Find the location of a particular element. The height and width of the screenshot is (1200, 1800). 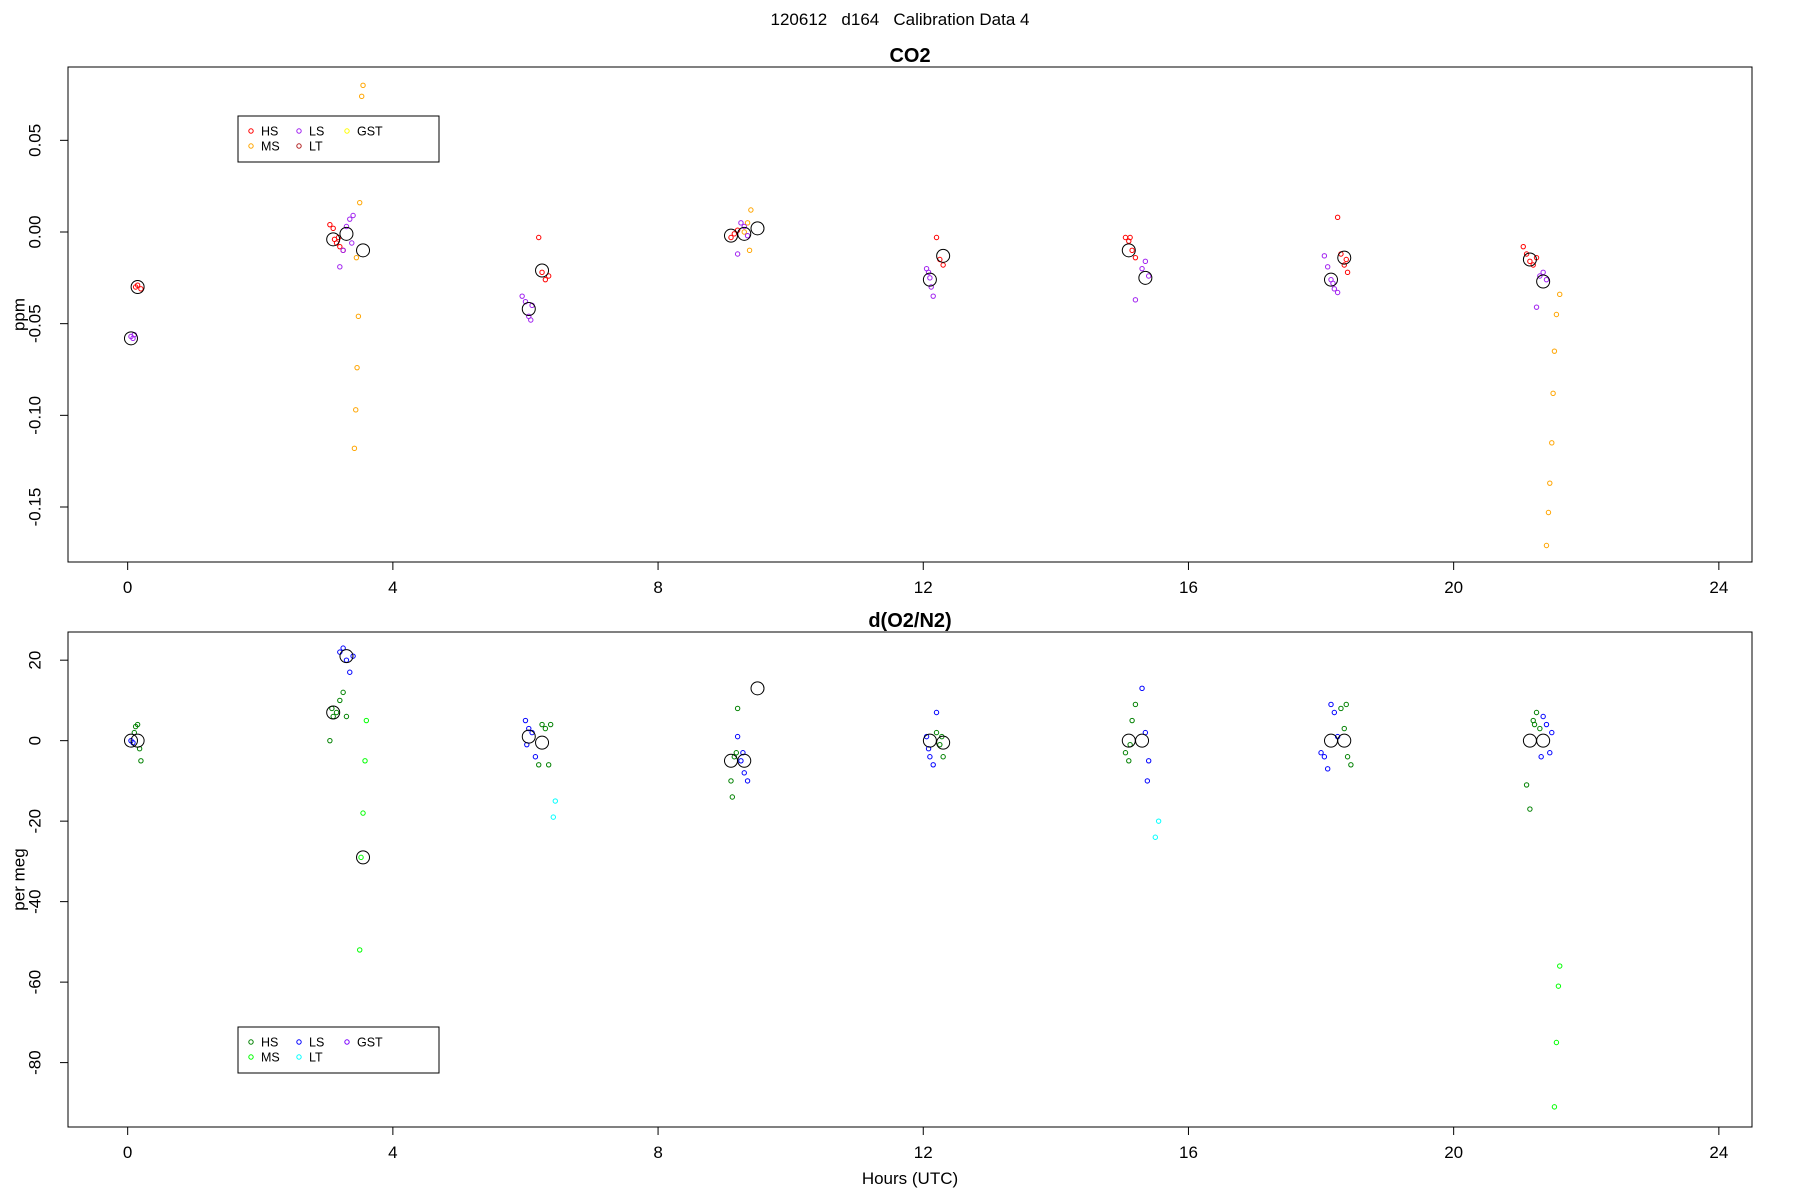

x-tick-label: 4 is located at coordinates (392, 1152).